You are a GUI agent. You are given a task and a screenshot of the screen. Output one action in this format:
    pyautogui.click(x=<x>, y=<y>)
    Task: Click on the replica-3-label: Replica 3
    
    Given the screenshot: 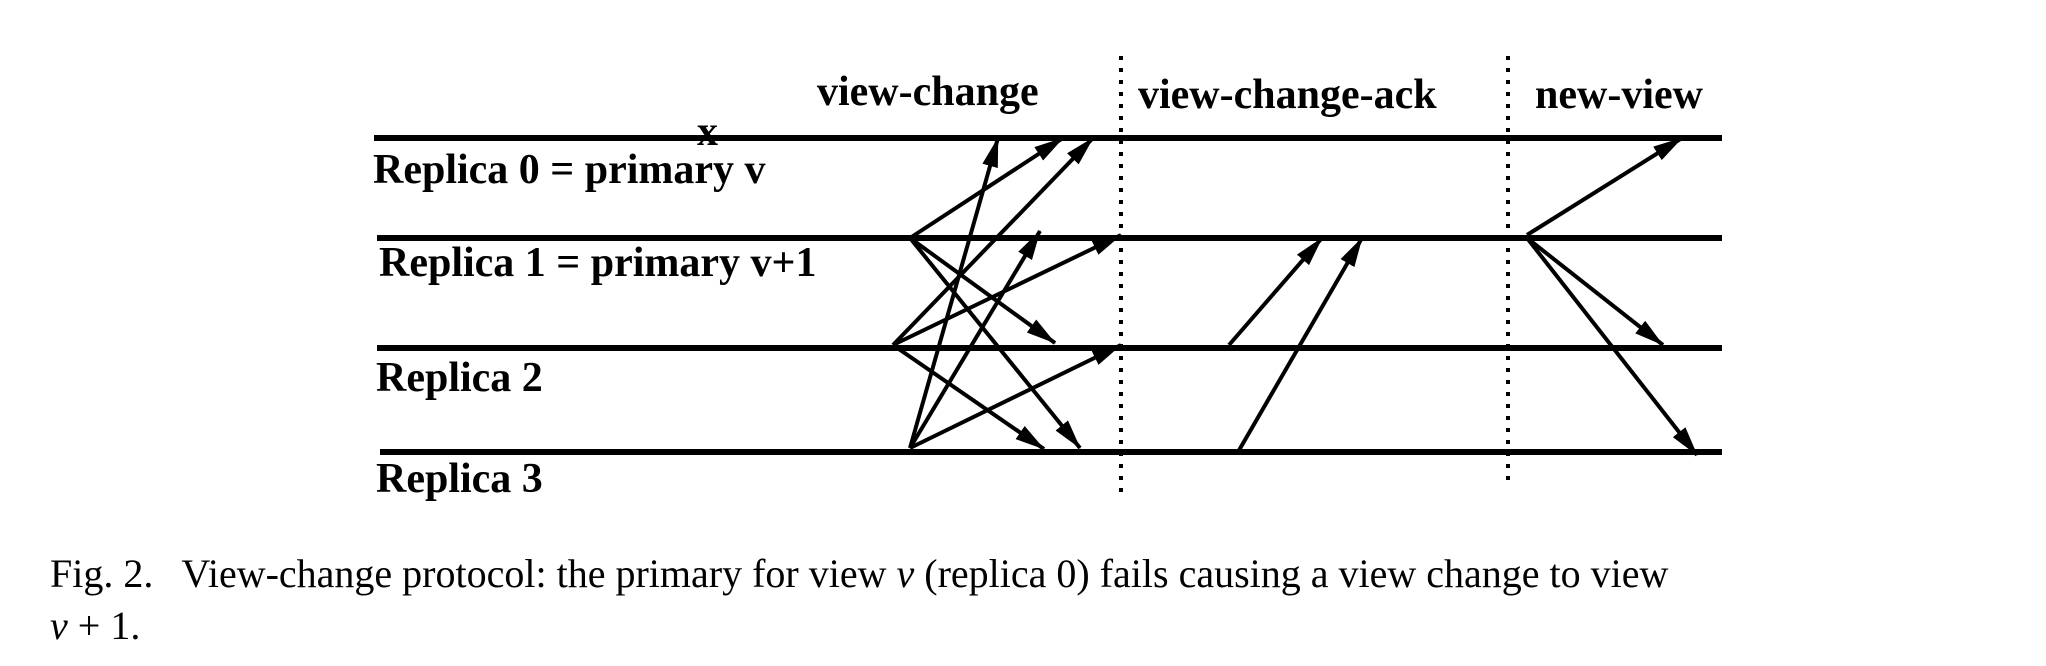 What is the action you would take?
    pyautogui.click(x=459, y=479)
    